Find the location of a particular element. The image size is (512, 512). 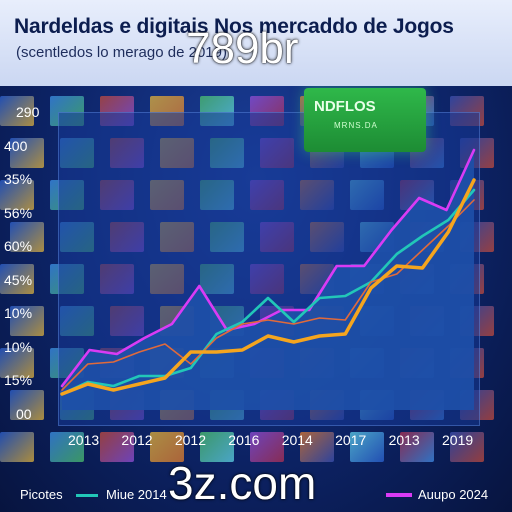

overlay-watermark-top: 789br is located at coordinates (242, 48).